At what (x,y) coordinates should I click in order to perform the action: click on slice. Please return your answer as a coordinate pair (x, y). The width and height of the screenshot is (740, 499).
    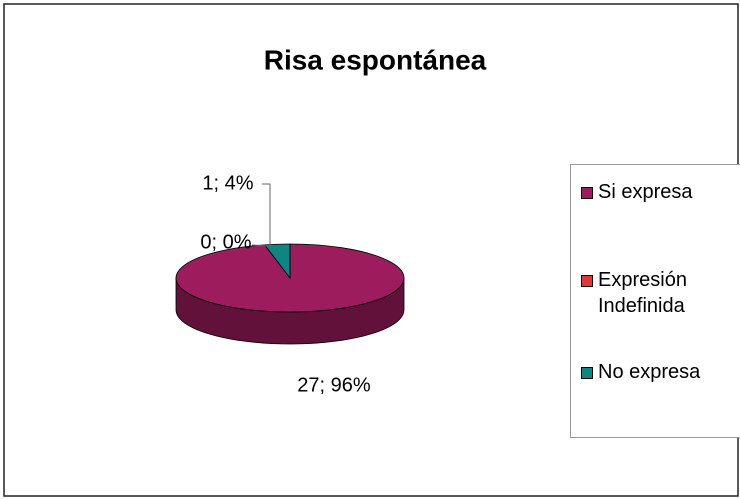
    Looking at the image, I should click on (277, 261).